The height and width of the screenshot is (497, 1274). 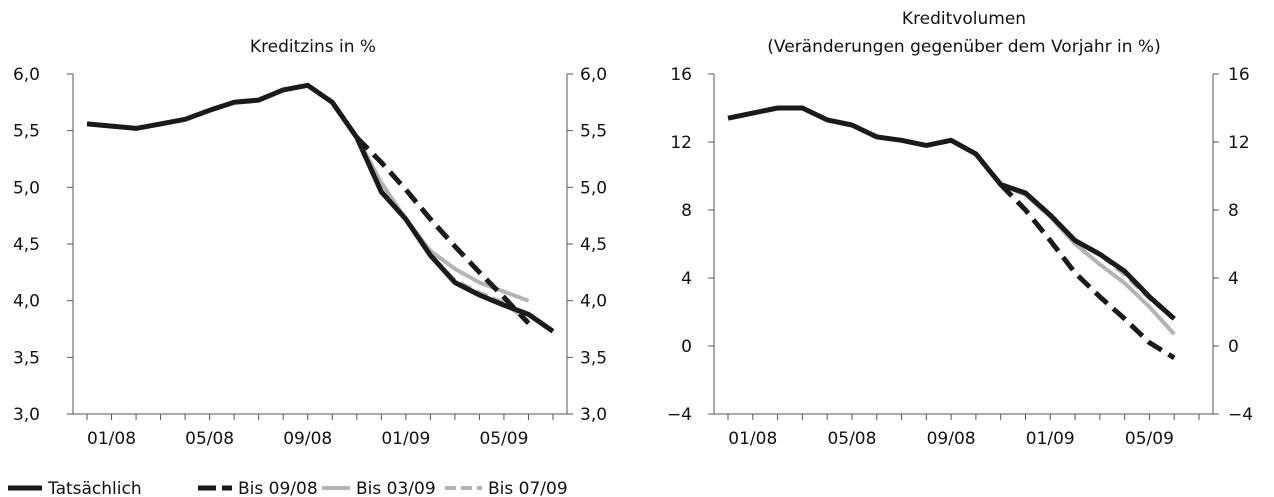 I want to click on legend-label: Bis 09/08, so click(x=278, y=488).